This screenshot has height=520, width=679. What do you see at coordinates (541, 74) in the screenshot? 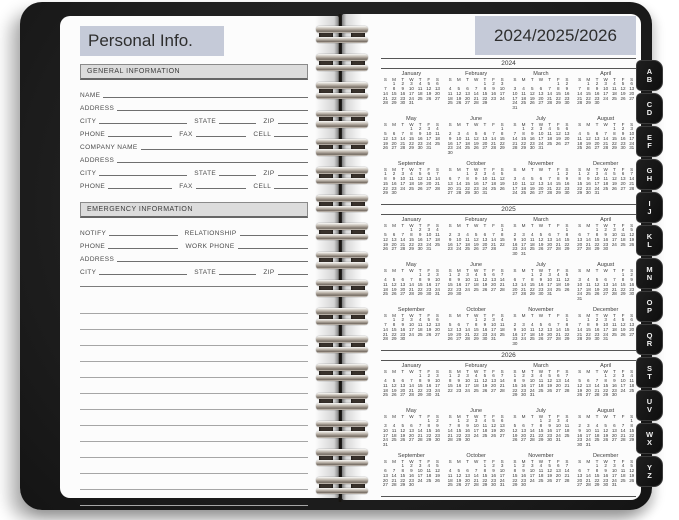
I see `month-name: March` at bounding box center [541, 74].